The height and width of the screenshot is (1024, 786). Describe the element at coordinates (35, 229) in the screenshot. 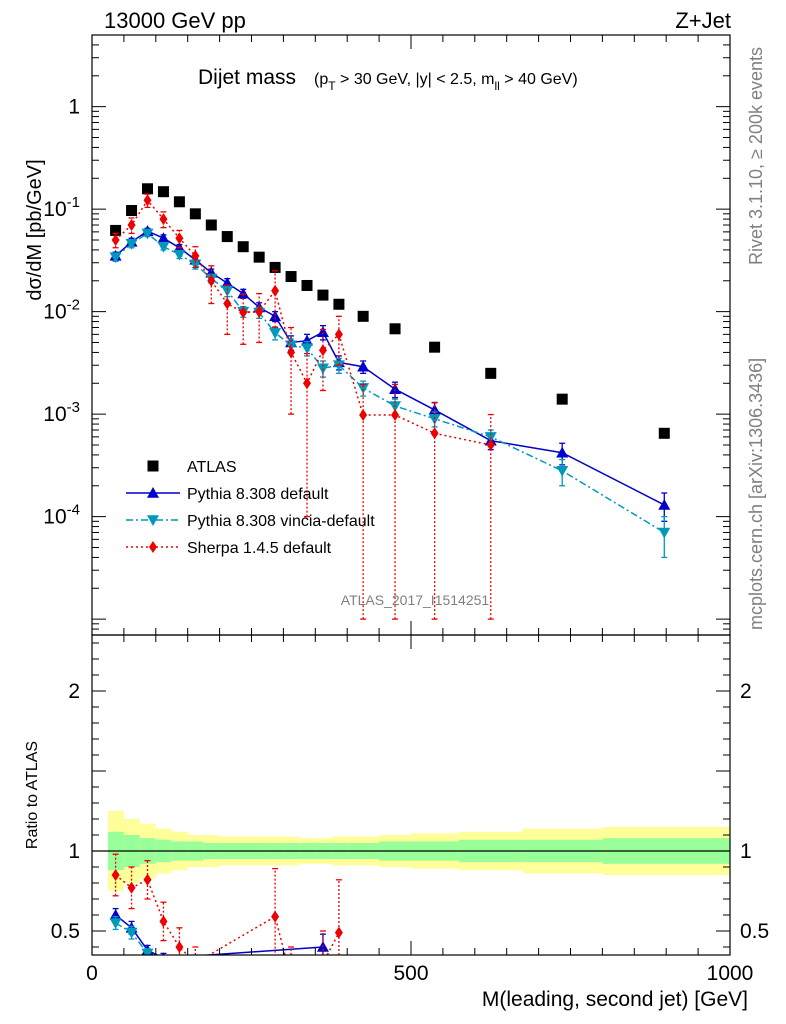

I see `main-y-axis-label: dσ/dM [pb/GeV]` at that location.